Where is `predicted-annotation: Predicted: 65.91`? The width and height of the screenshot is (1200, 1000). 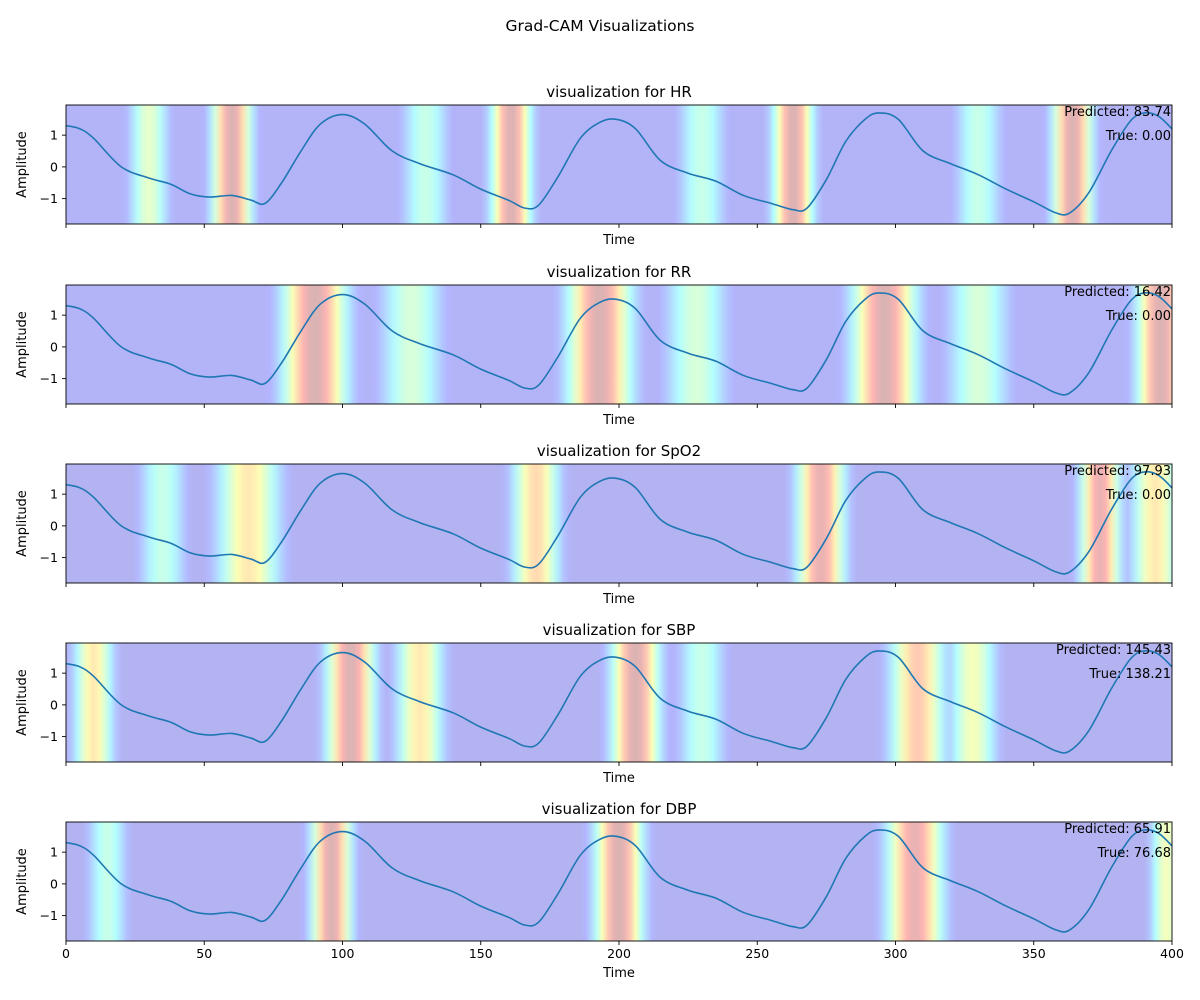 predicted-annotation: Predicted: 65.91 is located at coordinates (1117, 829).